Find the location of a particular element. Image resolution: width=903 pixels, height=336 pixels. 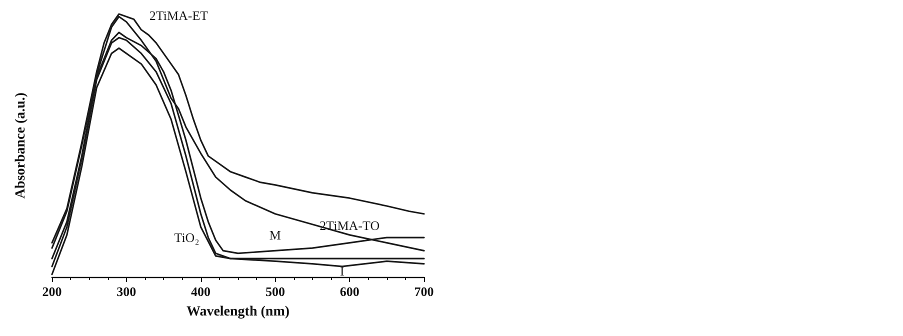

x-tick-label: 400 is located at coordinates (201, 291).